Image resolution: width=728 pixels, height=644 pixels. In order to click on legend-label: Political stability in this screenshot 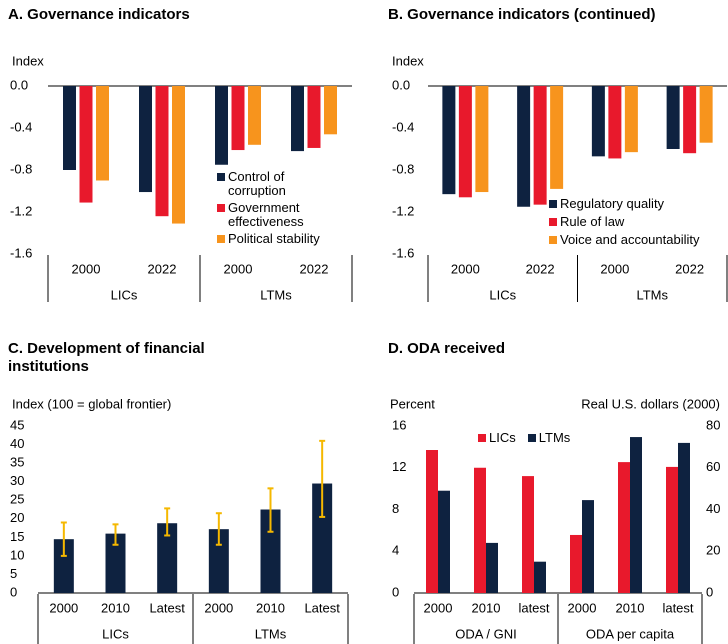, I will do `click(274, 238)`.